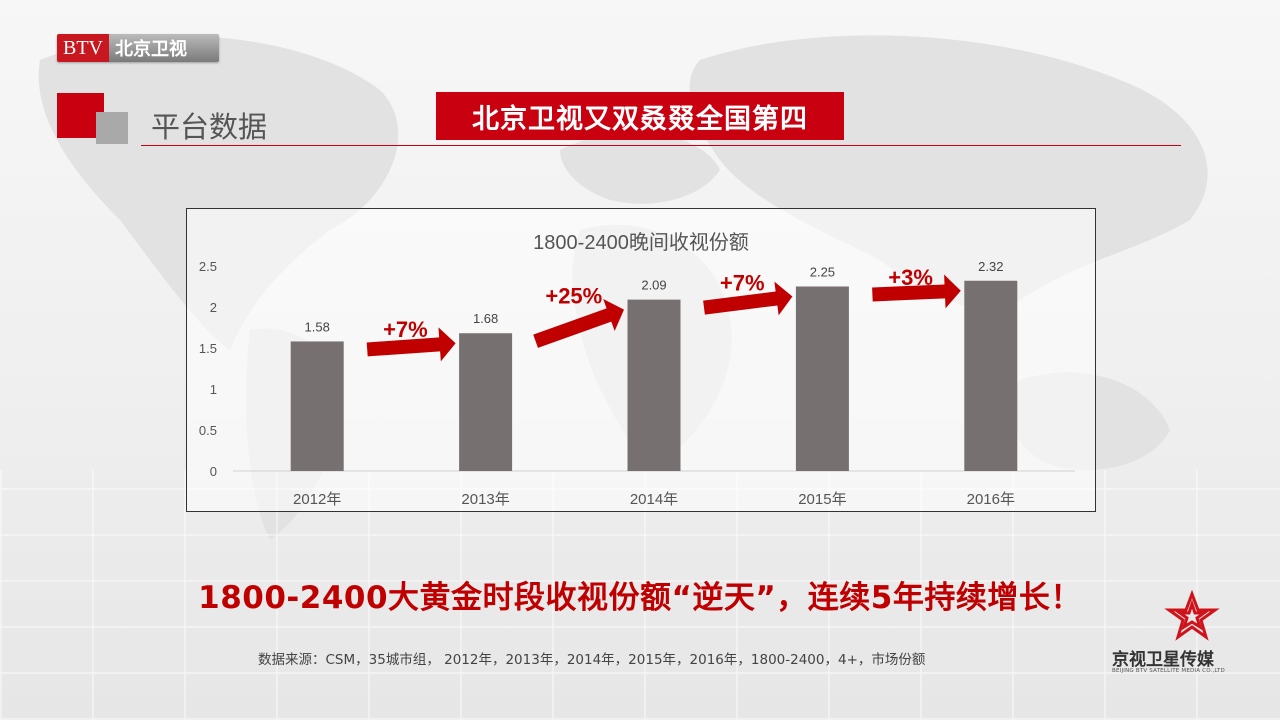 This screenshot has width=1280, height=720. Describe the element at coordinates (317, 499) in the screenshot. I see `x-category-label: 2012年` at that location.